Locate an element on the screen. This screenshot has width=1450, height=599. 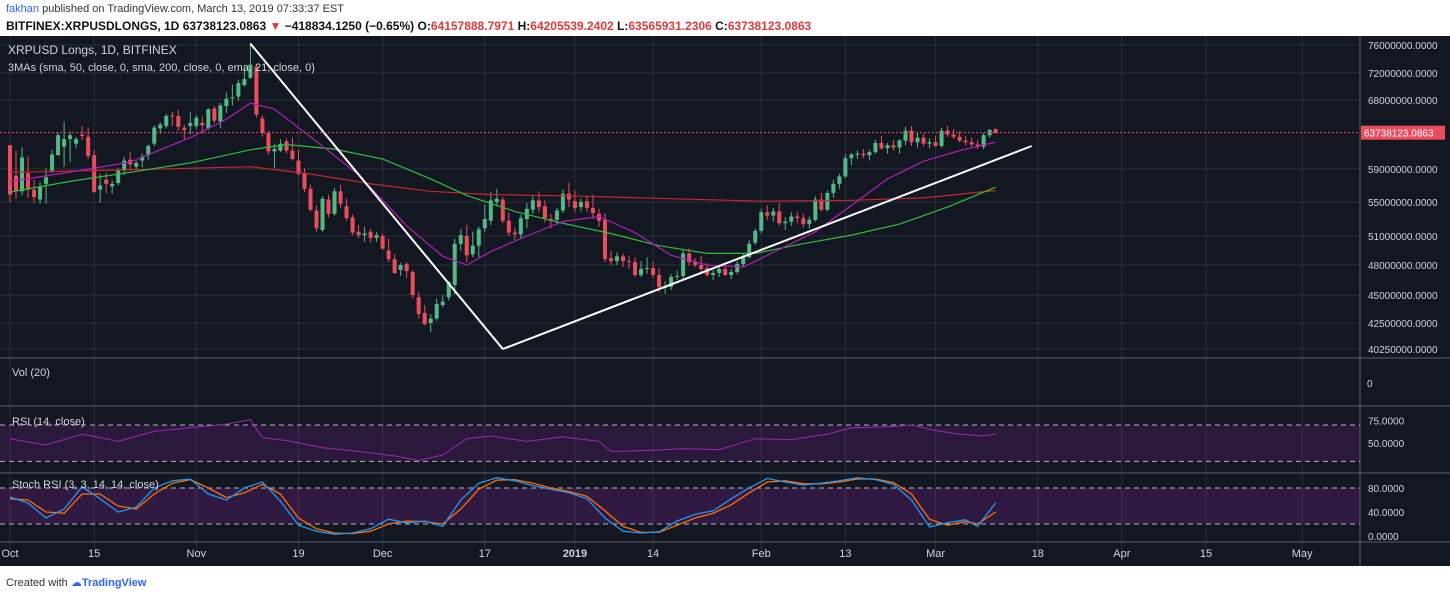
price-tick-label: 68000000.0000 is located at coordinates (1403, 101).